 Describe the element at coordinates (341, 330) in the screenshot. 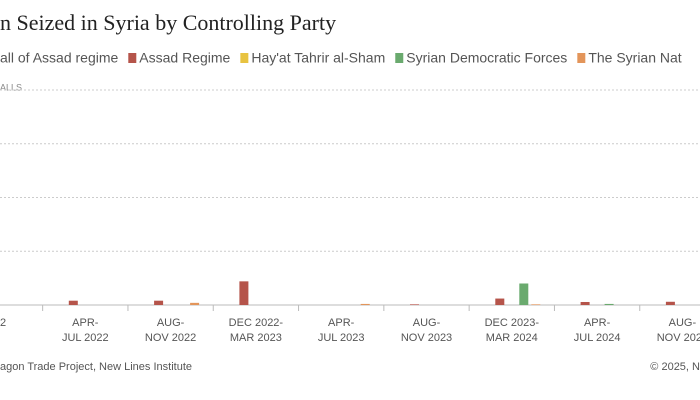

I see `x-tick-label: APR- JUL 2023` at that location.